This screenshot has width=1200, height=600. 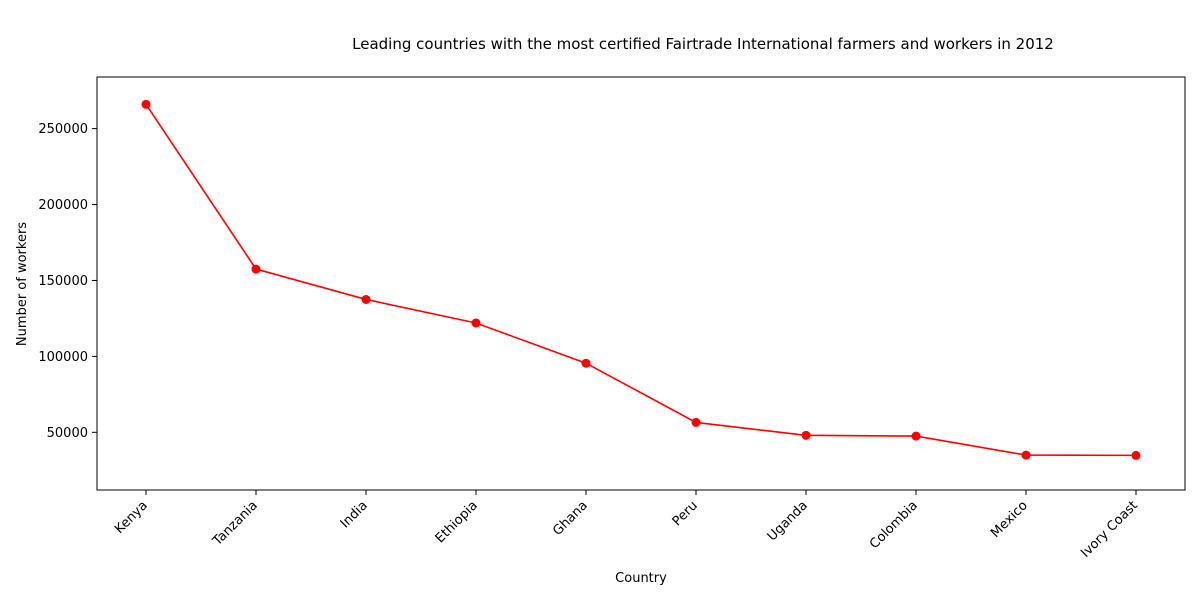 I want to click on x-tick-label: Ethiopia, so click(x=457, y=522).